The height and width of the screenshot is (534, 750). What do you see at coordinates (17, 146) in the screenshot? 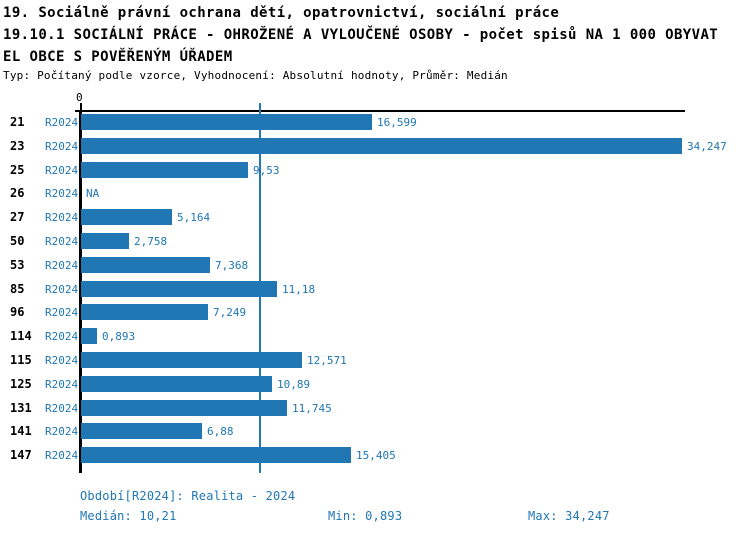
I see `row-category-label: 23` at bounding box center [17, 146].